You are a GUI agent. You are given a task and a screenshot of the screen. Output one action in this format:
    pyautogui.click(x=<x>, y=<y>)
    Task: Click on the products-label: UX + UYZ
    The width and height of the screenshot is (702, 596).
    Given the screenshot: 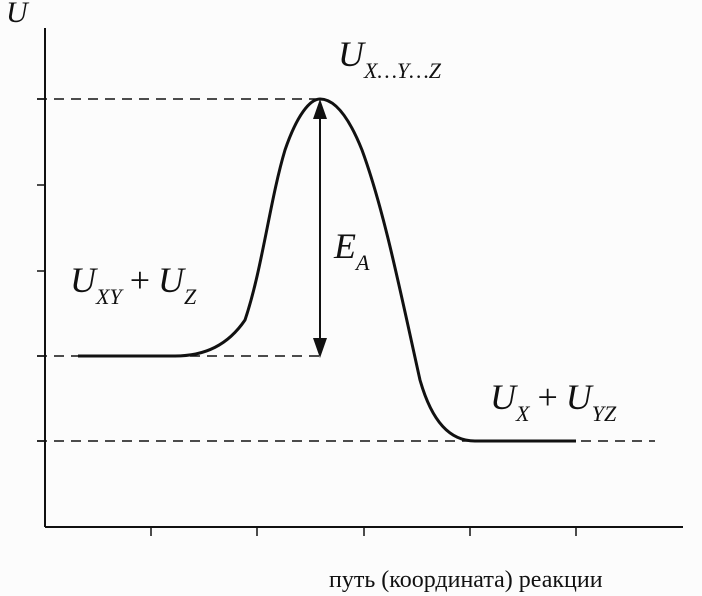 What is the action you would take?
    pyautogui.click(x=553, y=401)
    